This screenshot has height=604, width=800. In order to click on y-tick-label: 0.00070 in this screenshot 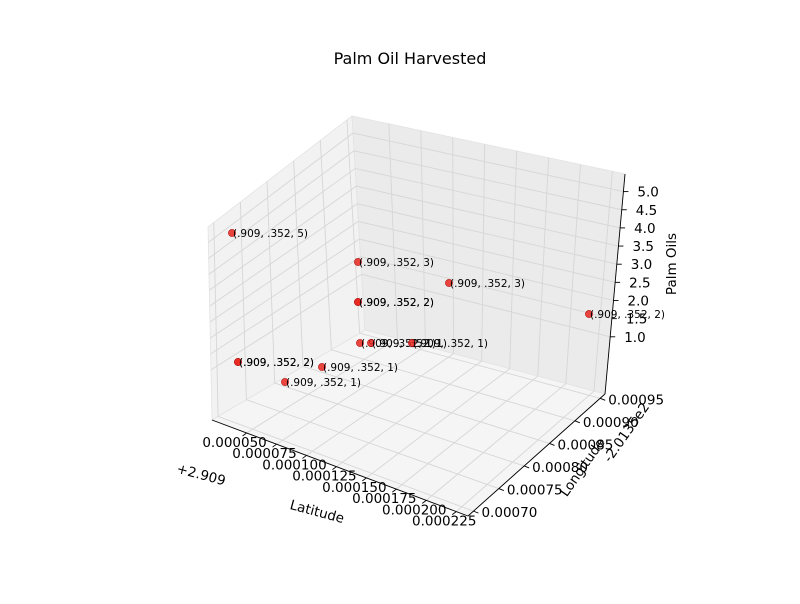, I will do `click(509, 513)`.